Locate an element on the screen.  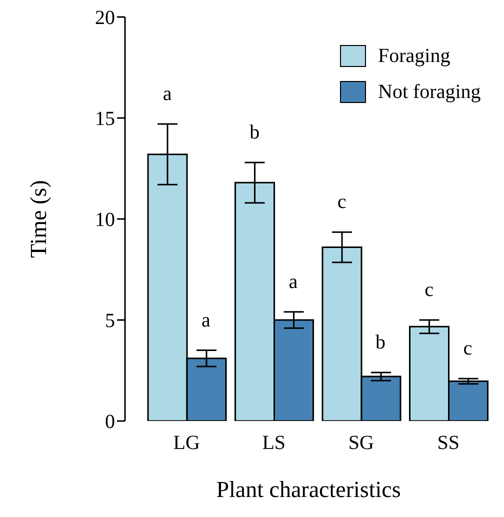
x-tick-label: LS is located at coordinates (274, 443).